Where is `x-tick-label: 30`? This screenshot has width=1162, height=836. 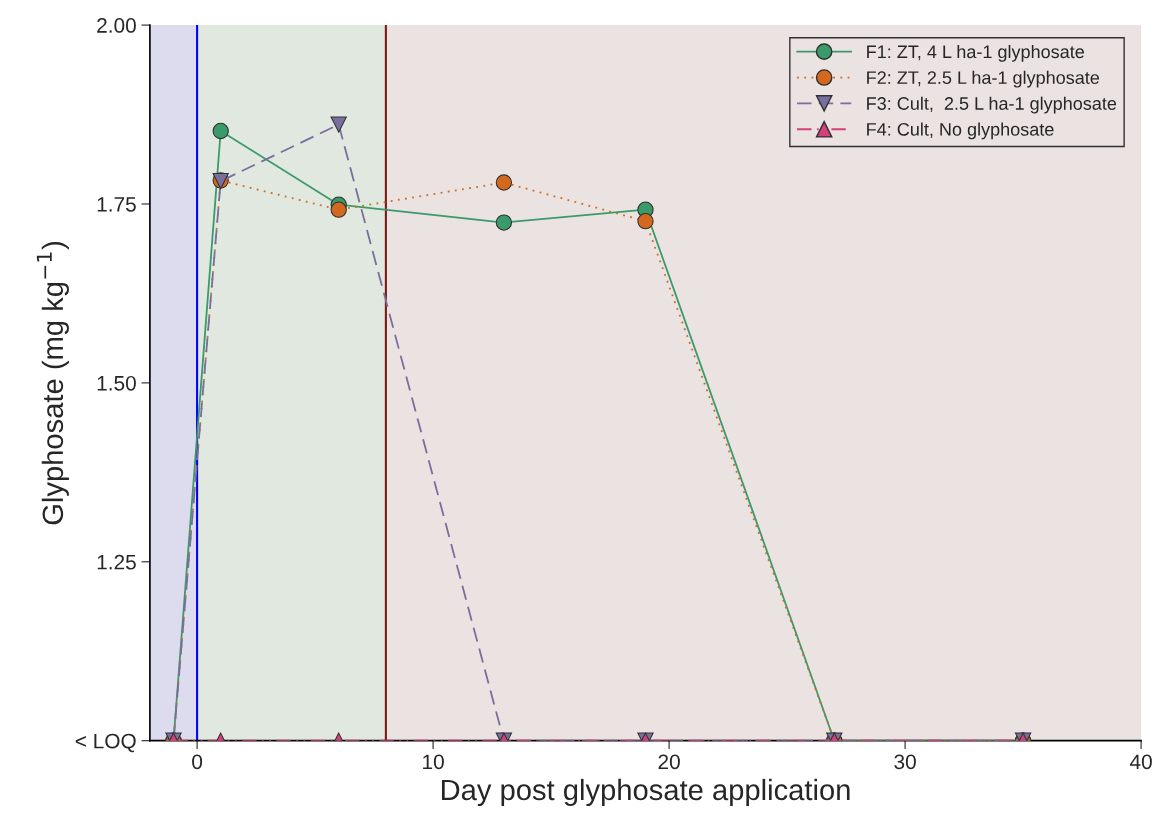 x-tick-label: 30 is located at coordinates (905, 762).